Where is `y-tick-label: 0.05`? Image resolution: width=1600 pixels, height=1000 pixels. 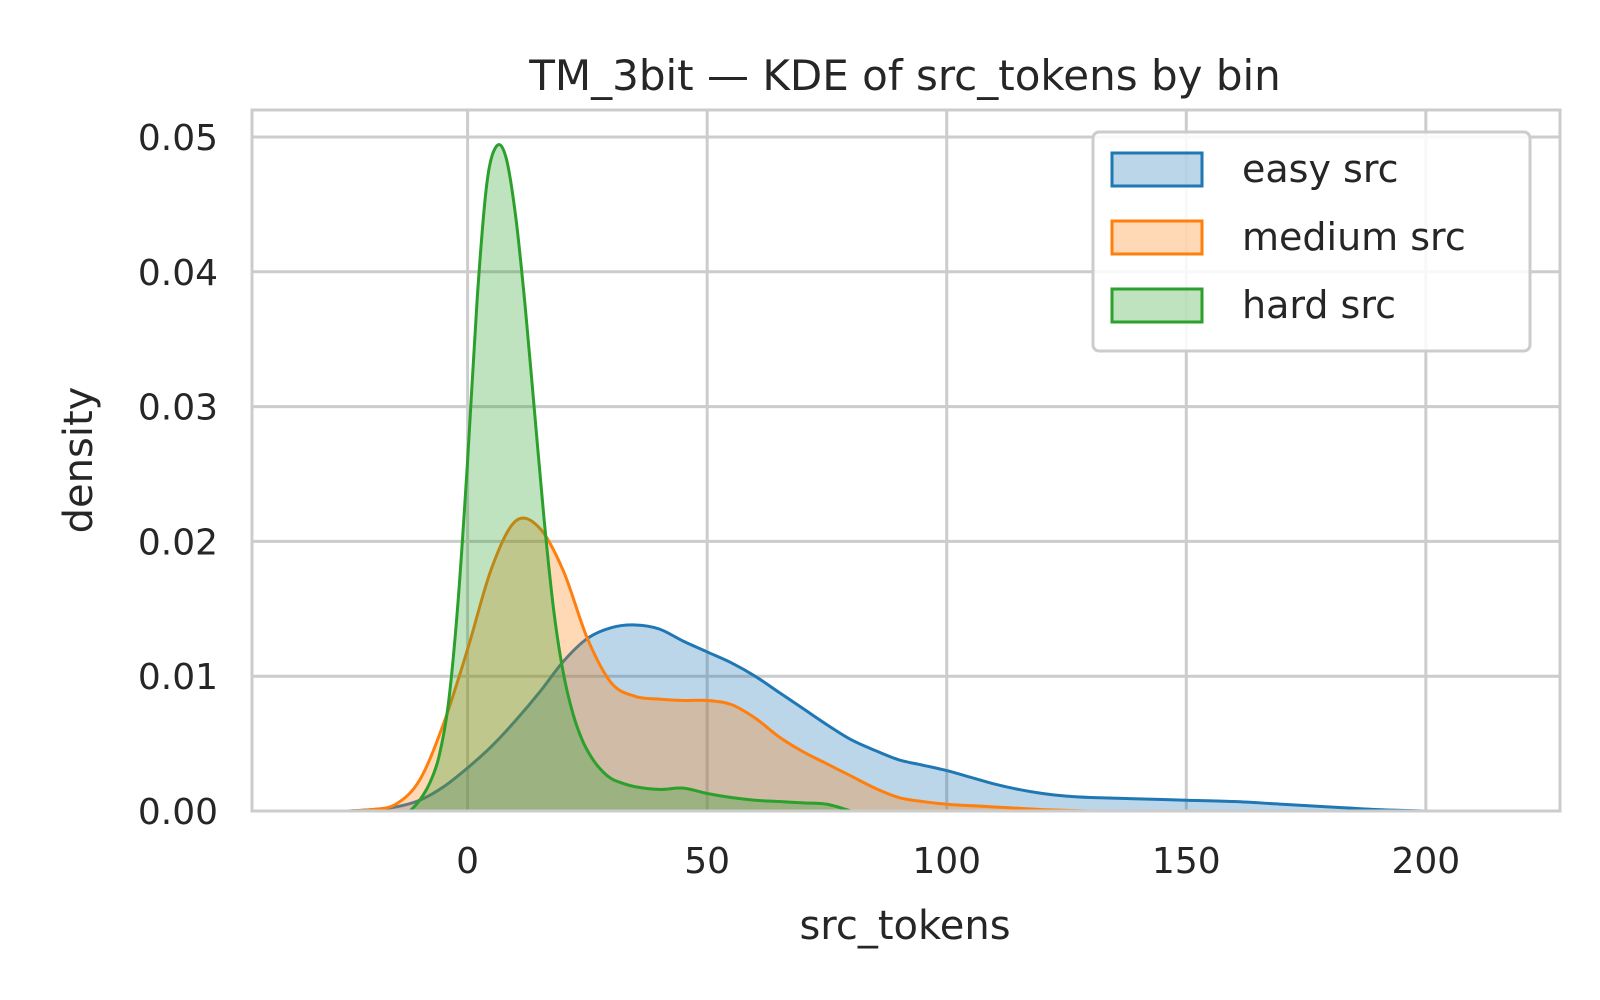 y-tick-label: 0.05 is located at coordinates (178, 138).